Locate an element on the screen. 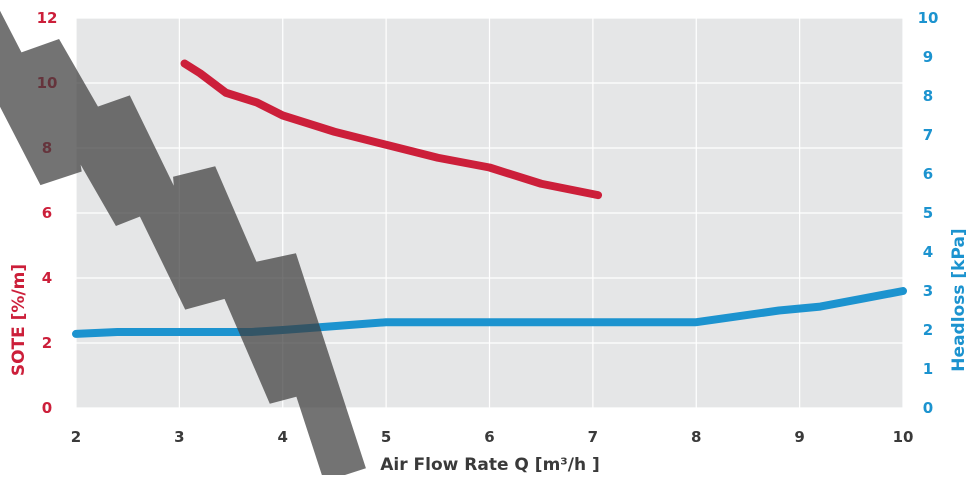 This screenshot has width=971, height=480. x-tick-label: 3 is located at coordinates (179, 437).